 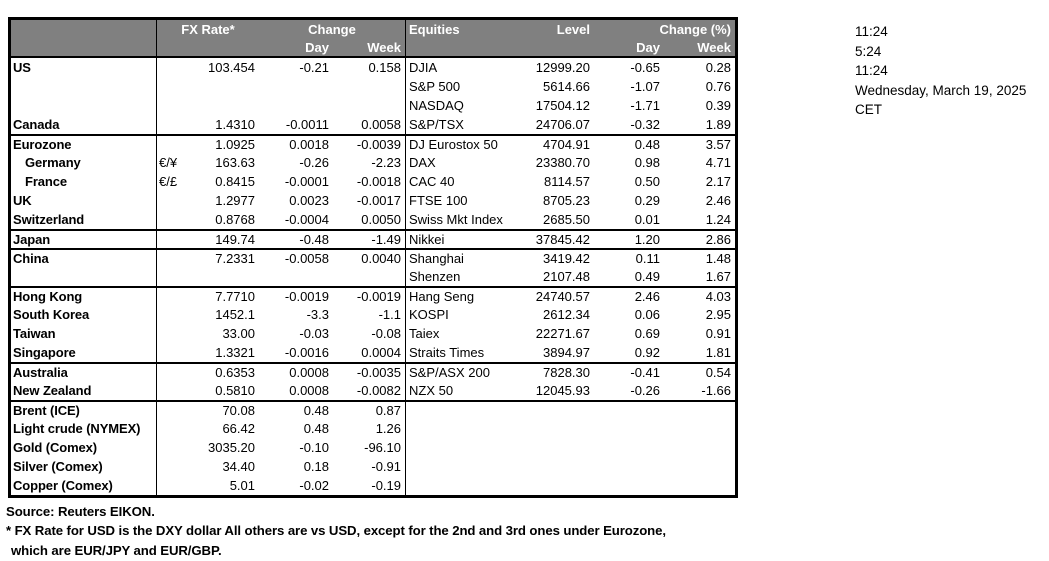 I want to click on fx-label-cell: Hong Kong, so click(x=84, y=296).